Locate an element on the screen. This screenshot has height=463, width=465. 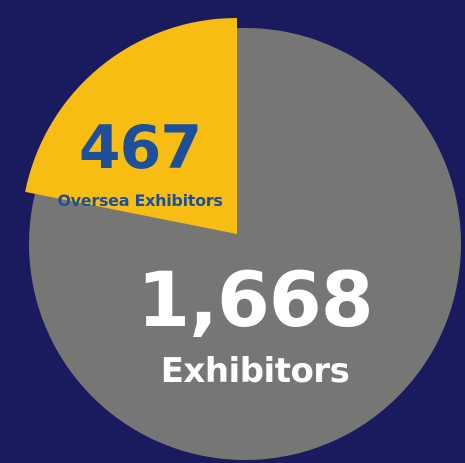
exhibitors-value: 1,668 is located at coordinates (255, 299).